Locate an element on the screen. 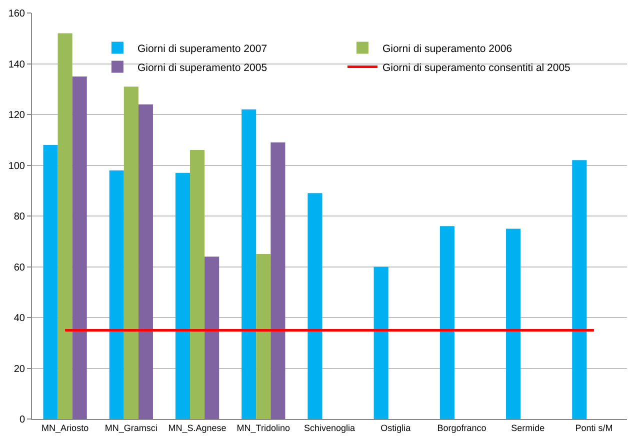 This screenshot has height=445, width=635. y-tick-label: 0 is located at coordinates (22, 420).